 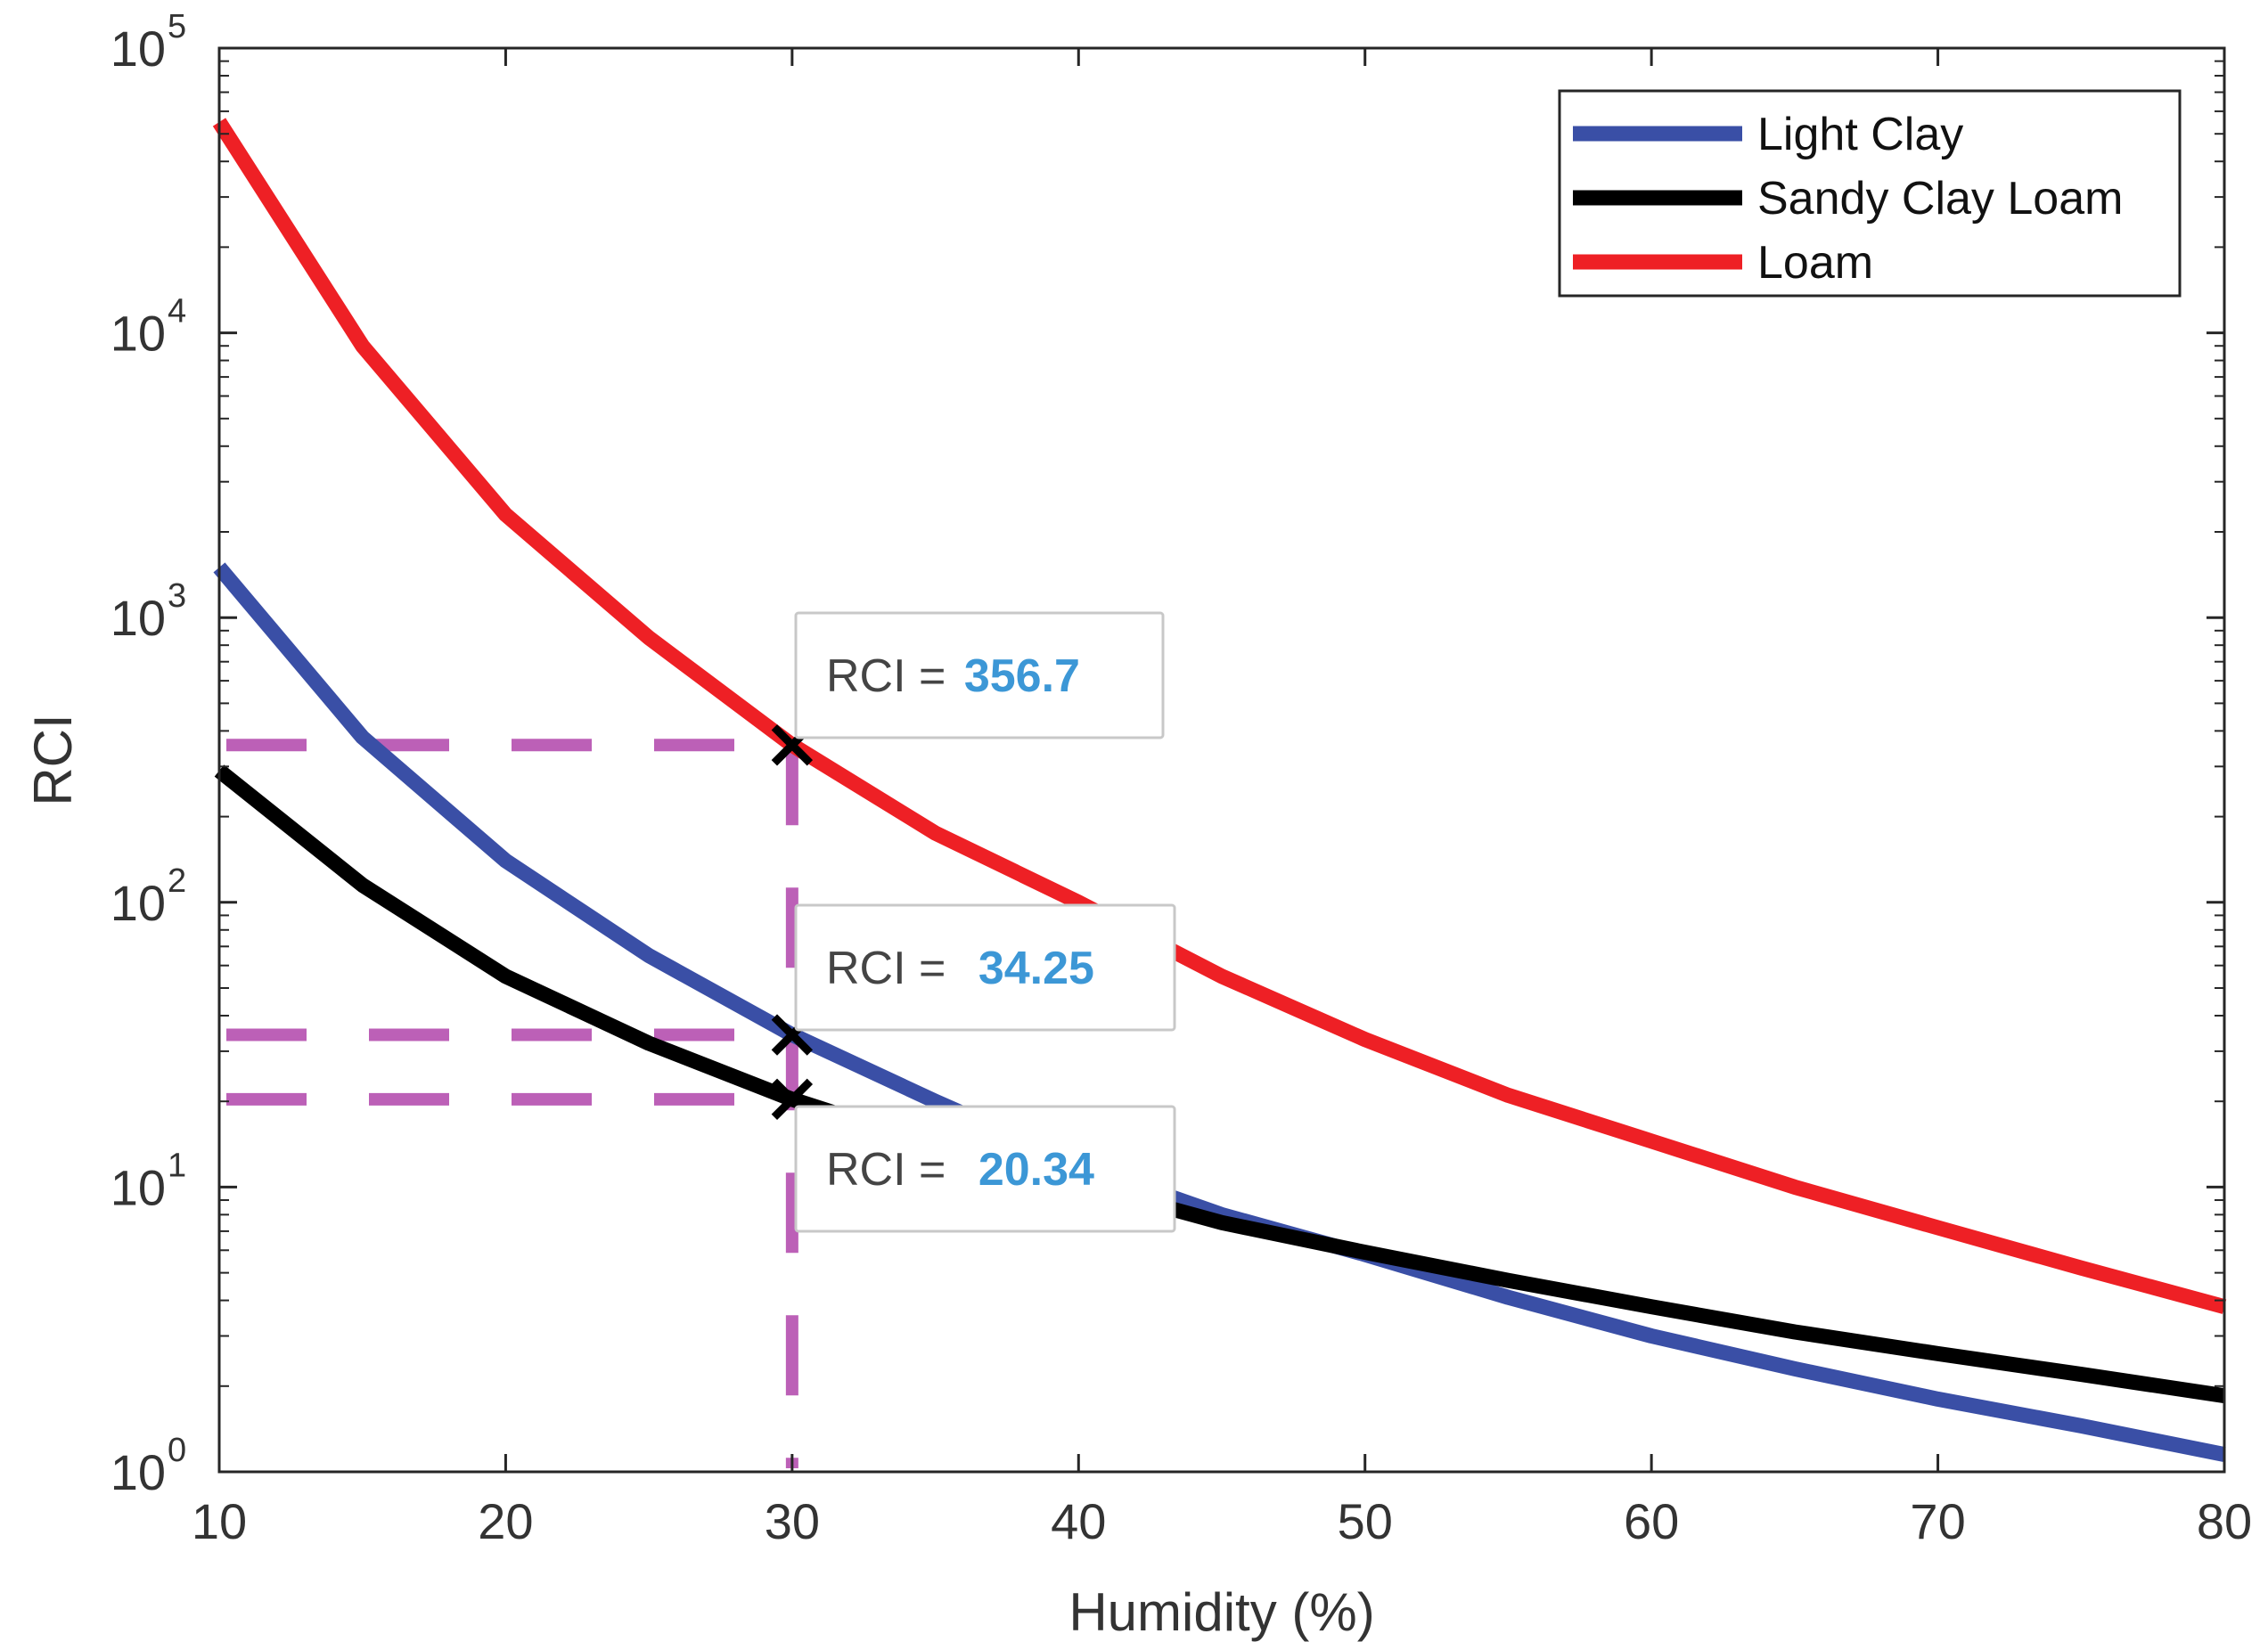 What do you see at coordinates (1723, 263) in the screenshot?
I see `legend-entry: Loam` at bounding box center [1723, 263].